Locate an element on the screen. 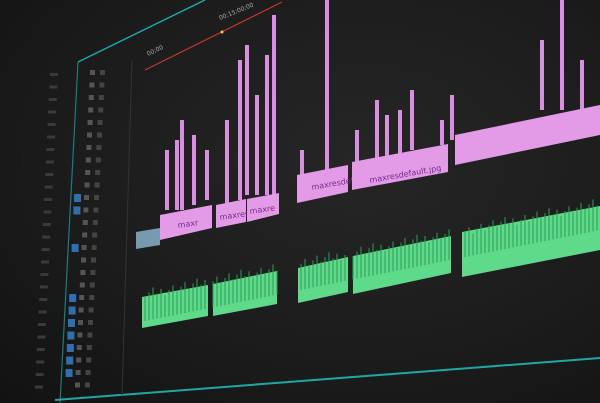 The image size is (600, 403). video-clip: maxre is located at coordinates (263, 207).